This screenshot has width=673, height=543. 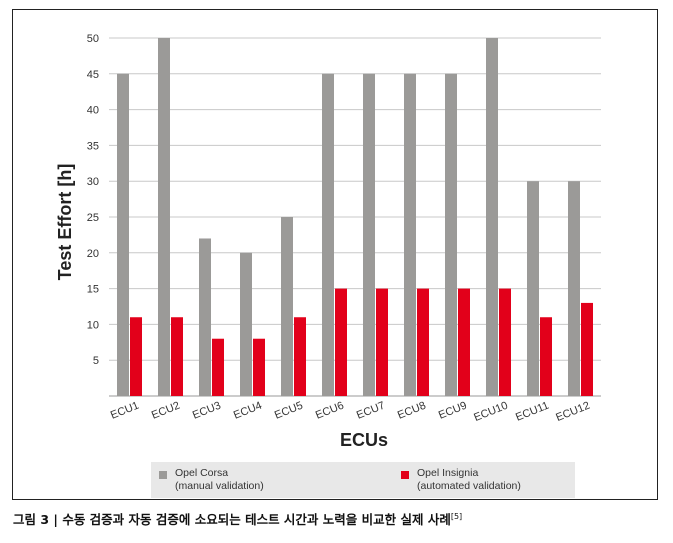 What do you see at coordinates (300, 356) in the screenshot?
I see `bar-automated-ecu5` at bounding box center [300, 356].